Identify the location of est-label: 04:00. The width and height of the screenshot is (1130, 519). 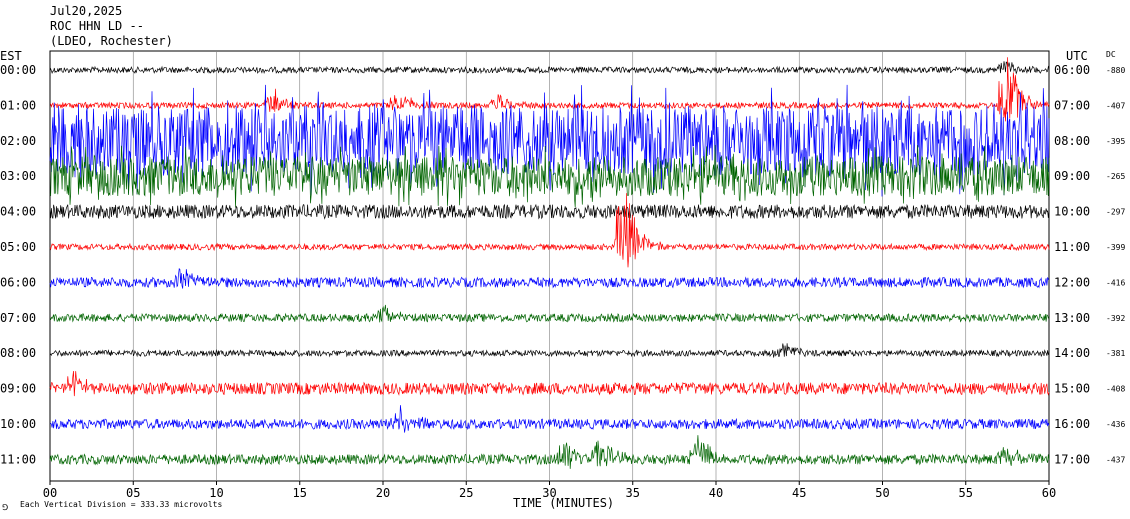
(18, 212).